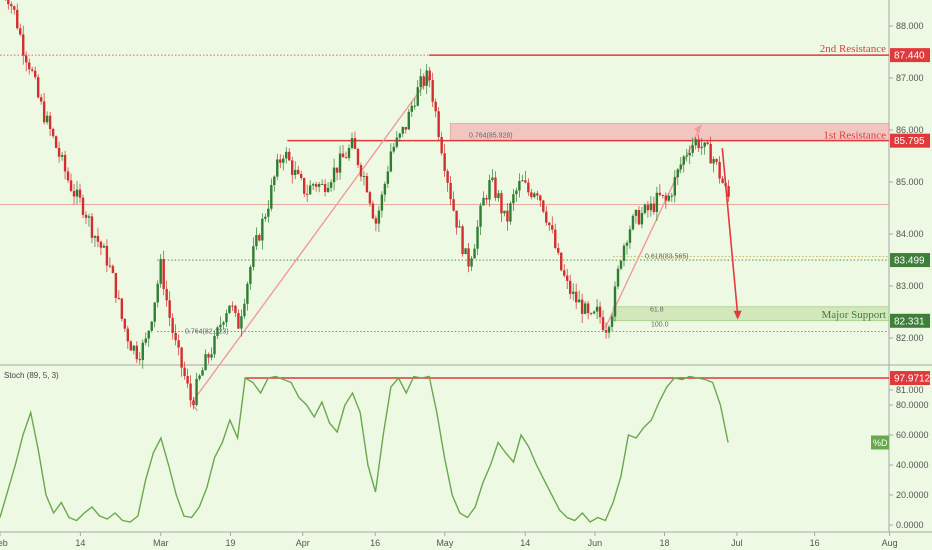 The width and height of the screenshot is (932, 550). I want to click on price-tag-85795-bg, so click(910, 140).